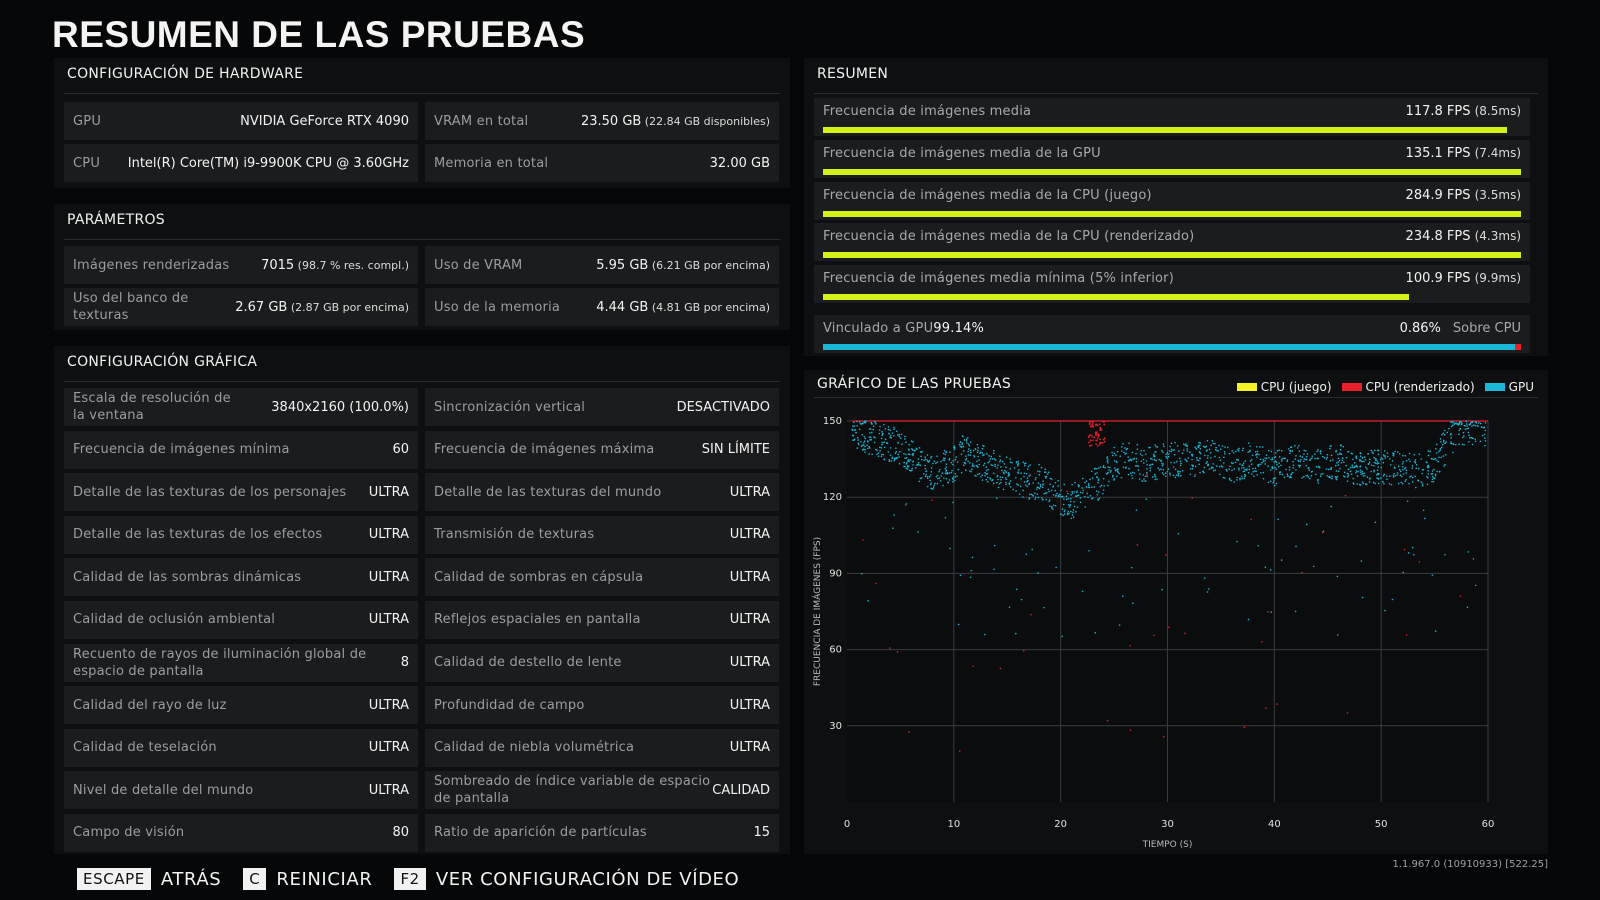  Describe the element at coordinates (1172, 255) in the screenshot. I see `summary-bar-track` at that location.